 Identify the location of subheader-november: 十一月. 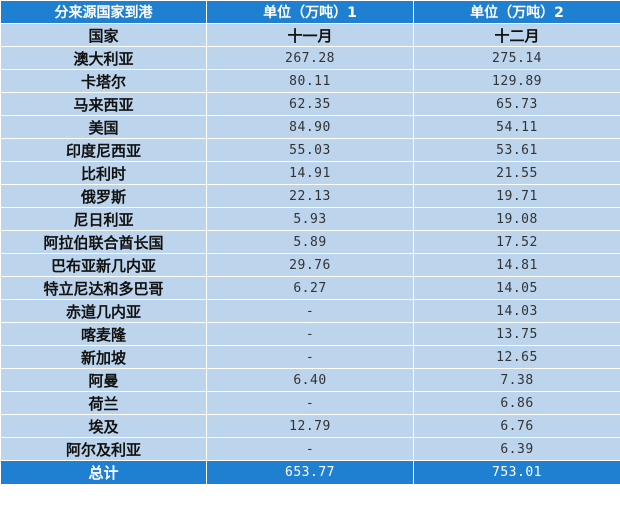
(310, 35).